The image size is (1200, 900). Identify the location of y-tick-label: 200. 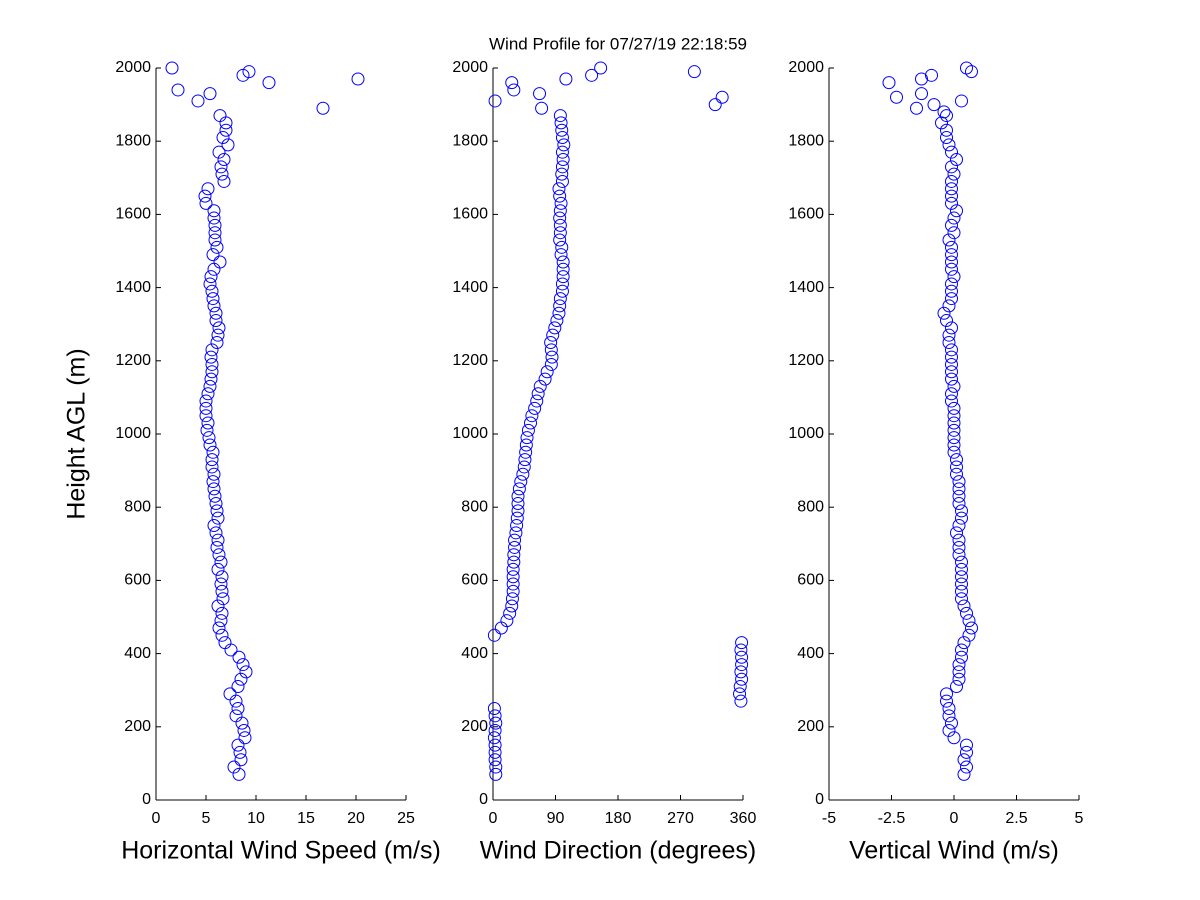
(810, 726).